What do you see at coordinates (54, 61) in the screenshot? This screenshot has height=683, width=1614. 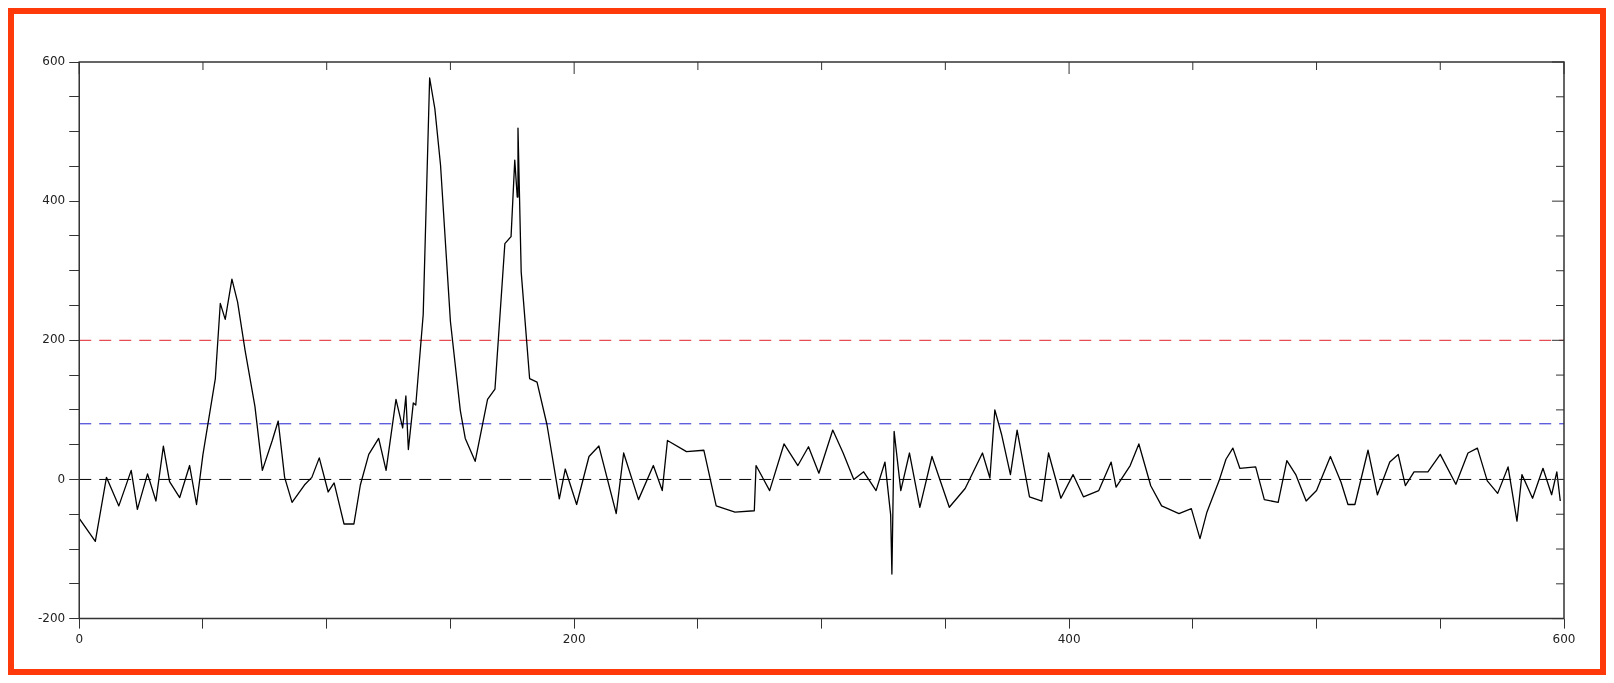 I see `y-tick-label: 600` at bounding box center [54, 61].